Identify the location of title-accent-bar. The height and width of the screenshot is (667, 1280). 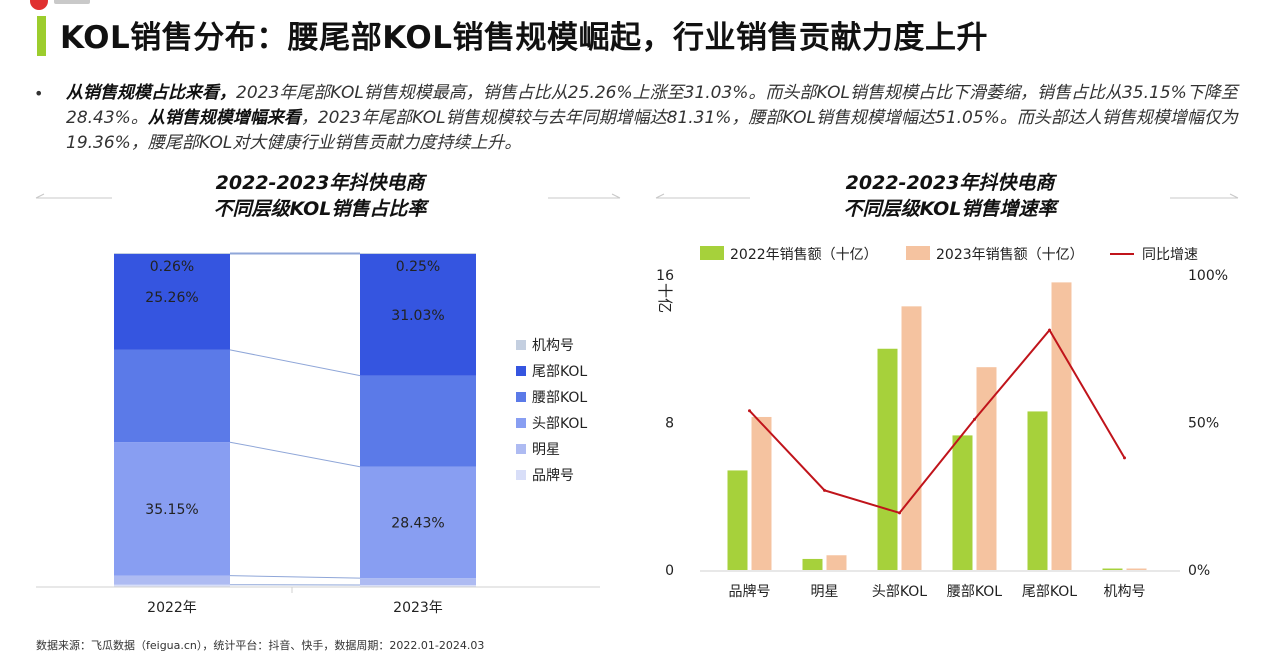
(41, 36).